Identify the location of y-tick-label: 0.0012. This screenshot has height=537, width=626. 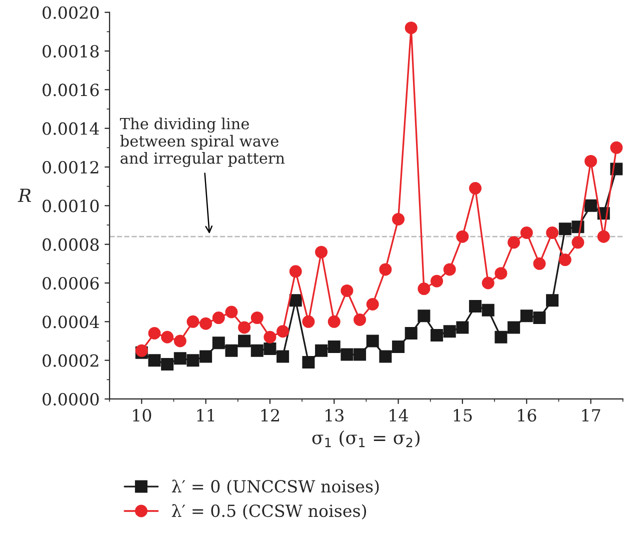
(70, 167).